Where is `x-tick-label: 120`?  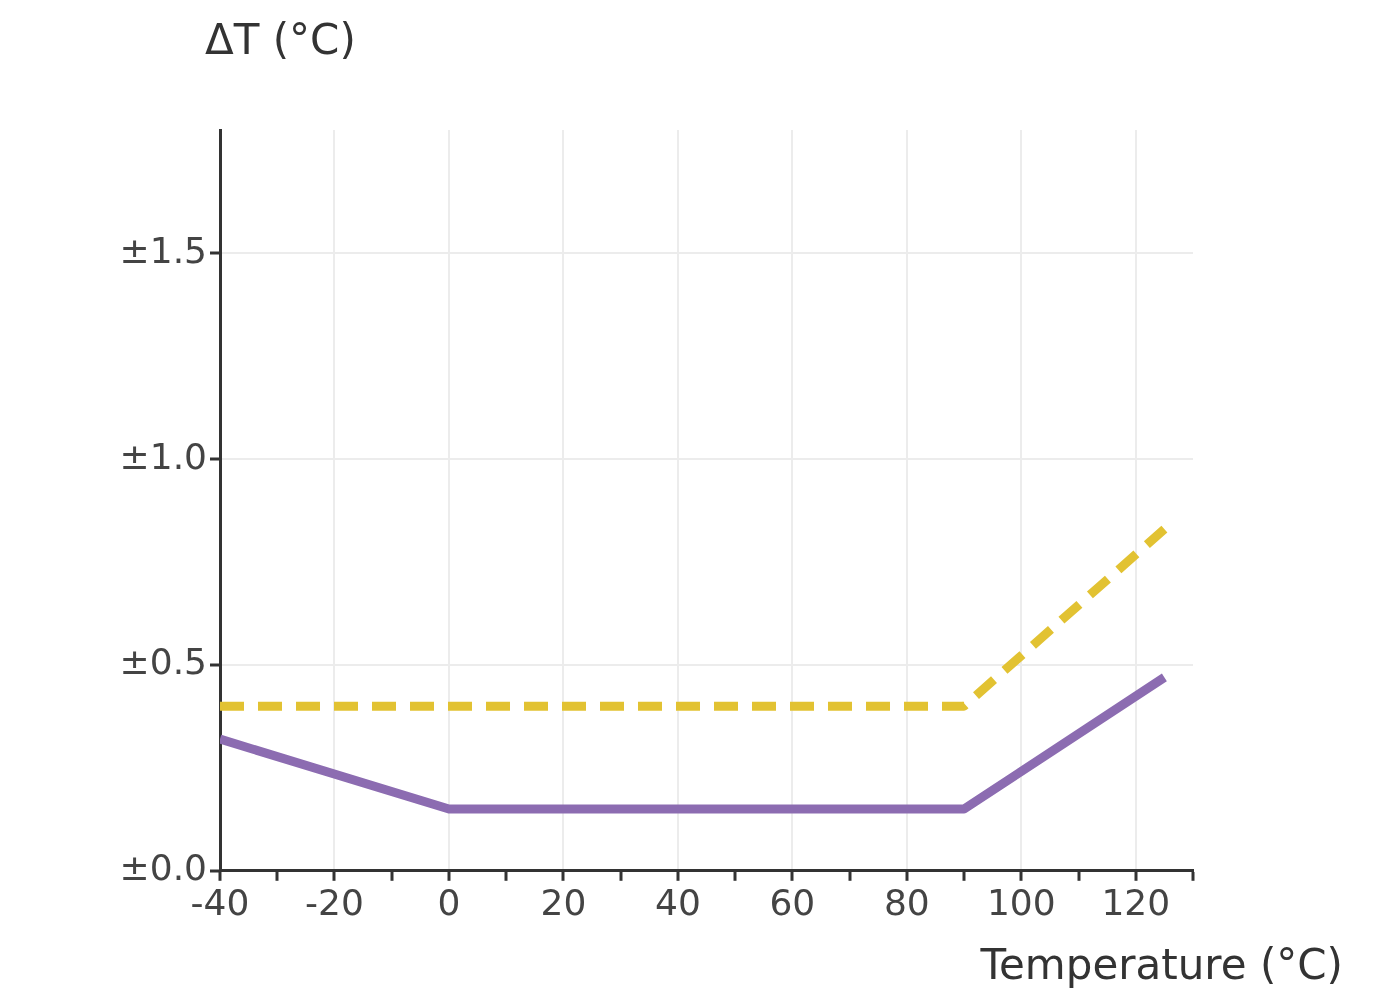
x-tick-label: 120 is located at coordinates (1136, 902).